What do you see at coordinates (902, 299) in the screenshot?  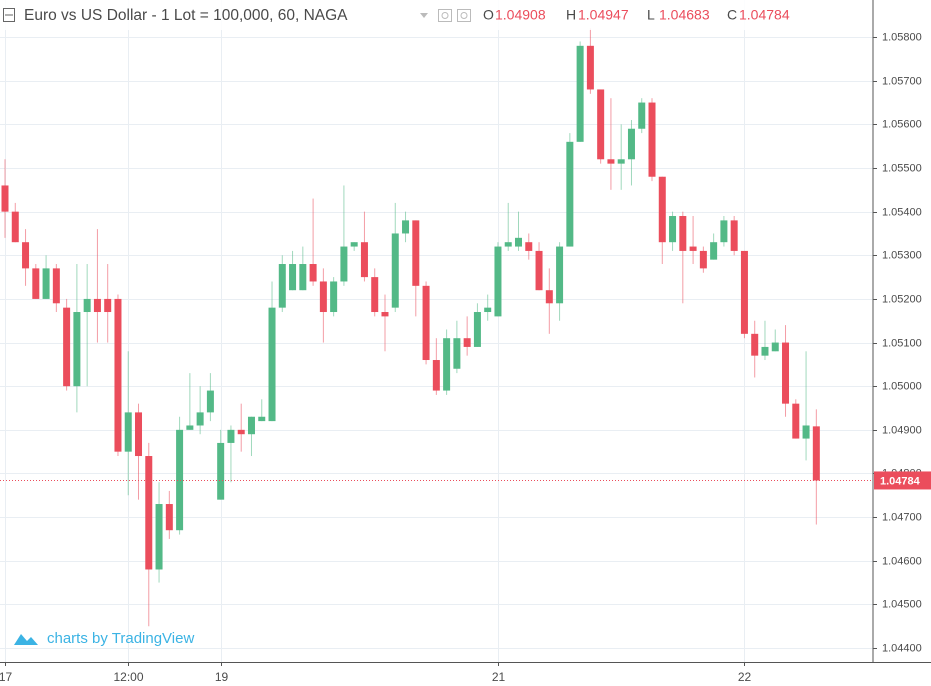 I see `y-tick-label: 1.05200` at bounding box center [902, 299].